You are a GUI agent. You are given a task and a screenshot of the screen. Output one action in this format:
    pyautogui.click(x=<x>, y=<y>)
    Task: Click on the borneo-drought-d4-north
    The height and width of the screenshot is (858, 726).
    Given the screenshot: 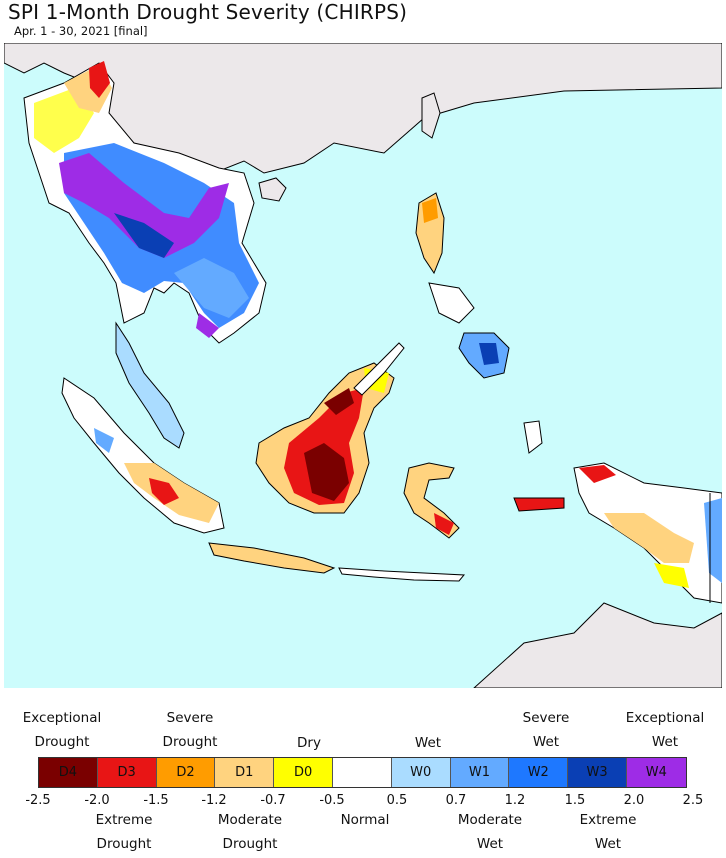 What is the action you would take?
    pyautogui.click(x=339, y=401)
    